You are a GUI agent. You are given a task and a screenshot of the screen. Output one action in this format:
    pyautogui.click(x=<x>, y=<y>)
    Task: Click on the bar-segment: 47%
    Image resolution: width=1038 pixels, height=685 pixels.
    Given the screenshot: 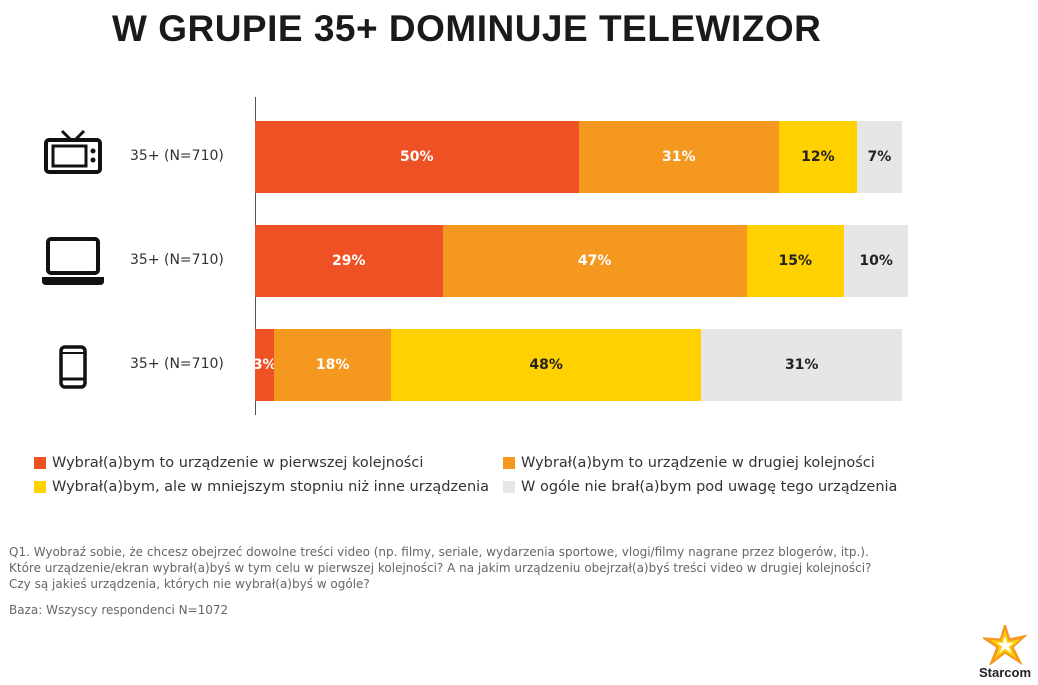 What is the action you would take?
    pyautogui.click(x=594, y=261)
    